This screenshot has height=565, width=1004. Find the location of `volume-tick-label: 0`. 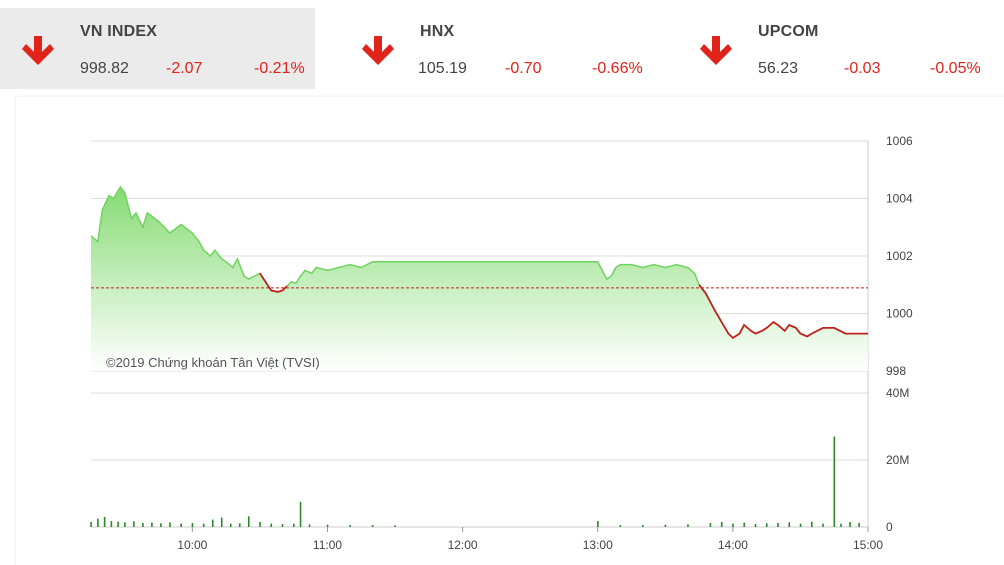

volume-tick-label: 0 is located at coordinates (889, 527).